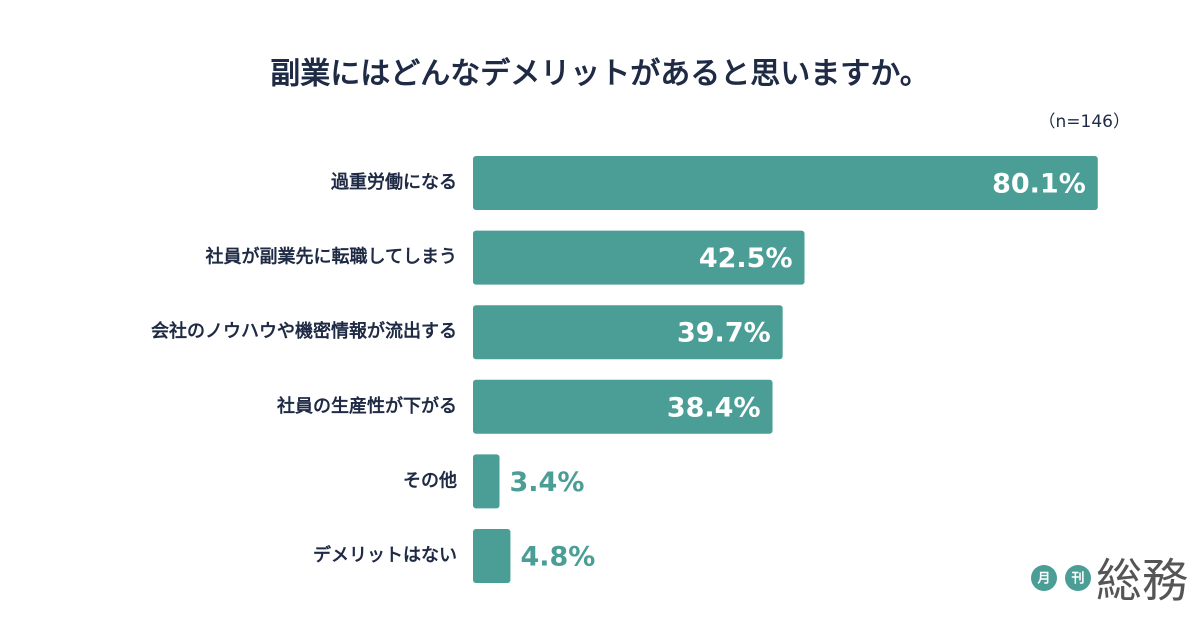 The width and height of the screenshot is (1200, 628). I want to click on category-label: その他, so click(430, 480).